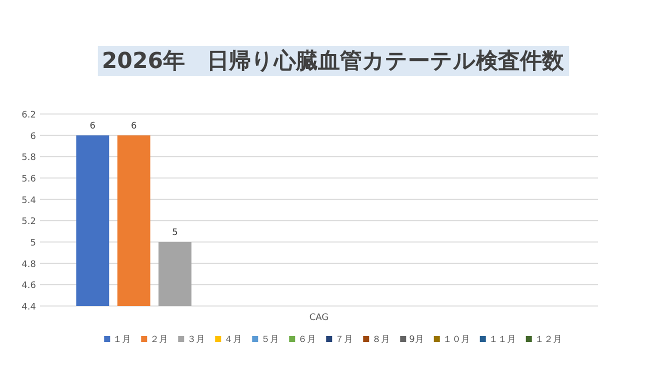 The height and width of the screenshot is (365, 666). Describe the element at coordinates (33, 137) in the screenshot. I see `y-tick-label: 6` at that location.